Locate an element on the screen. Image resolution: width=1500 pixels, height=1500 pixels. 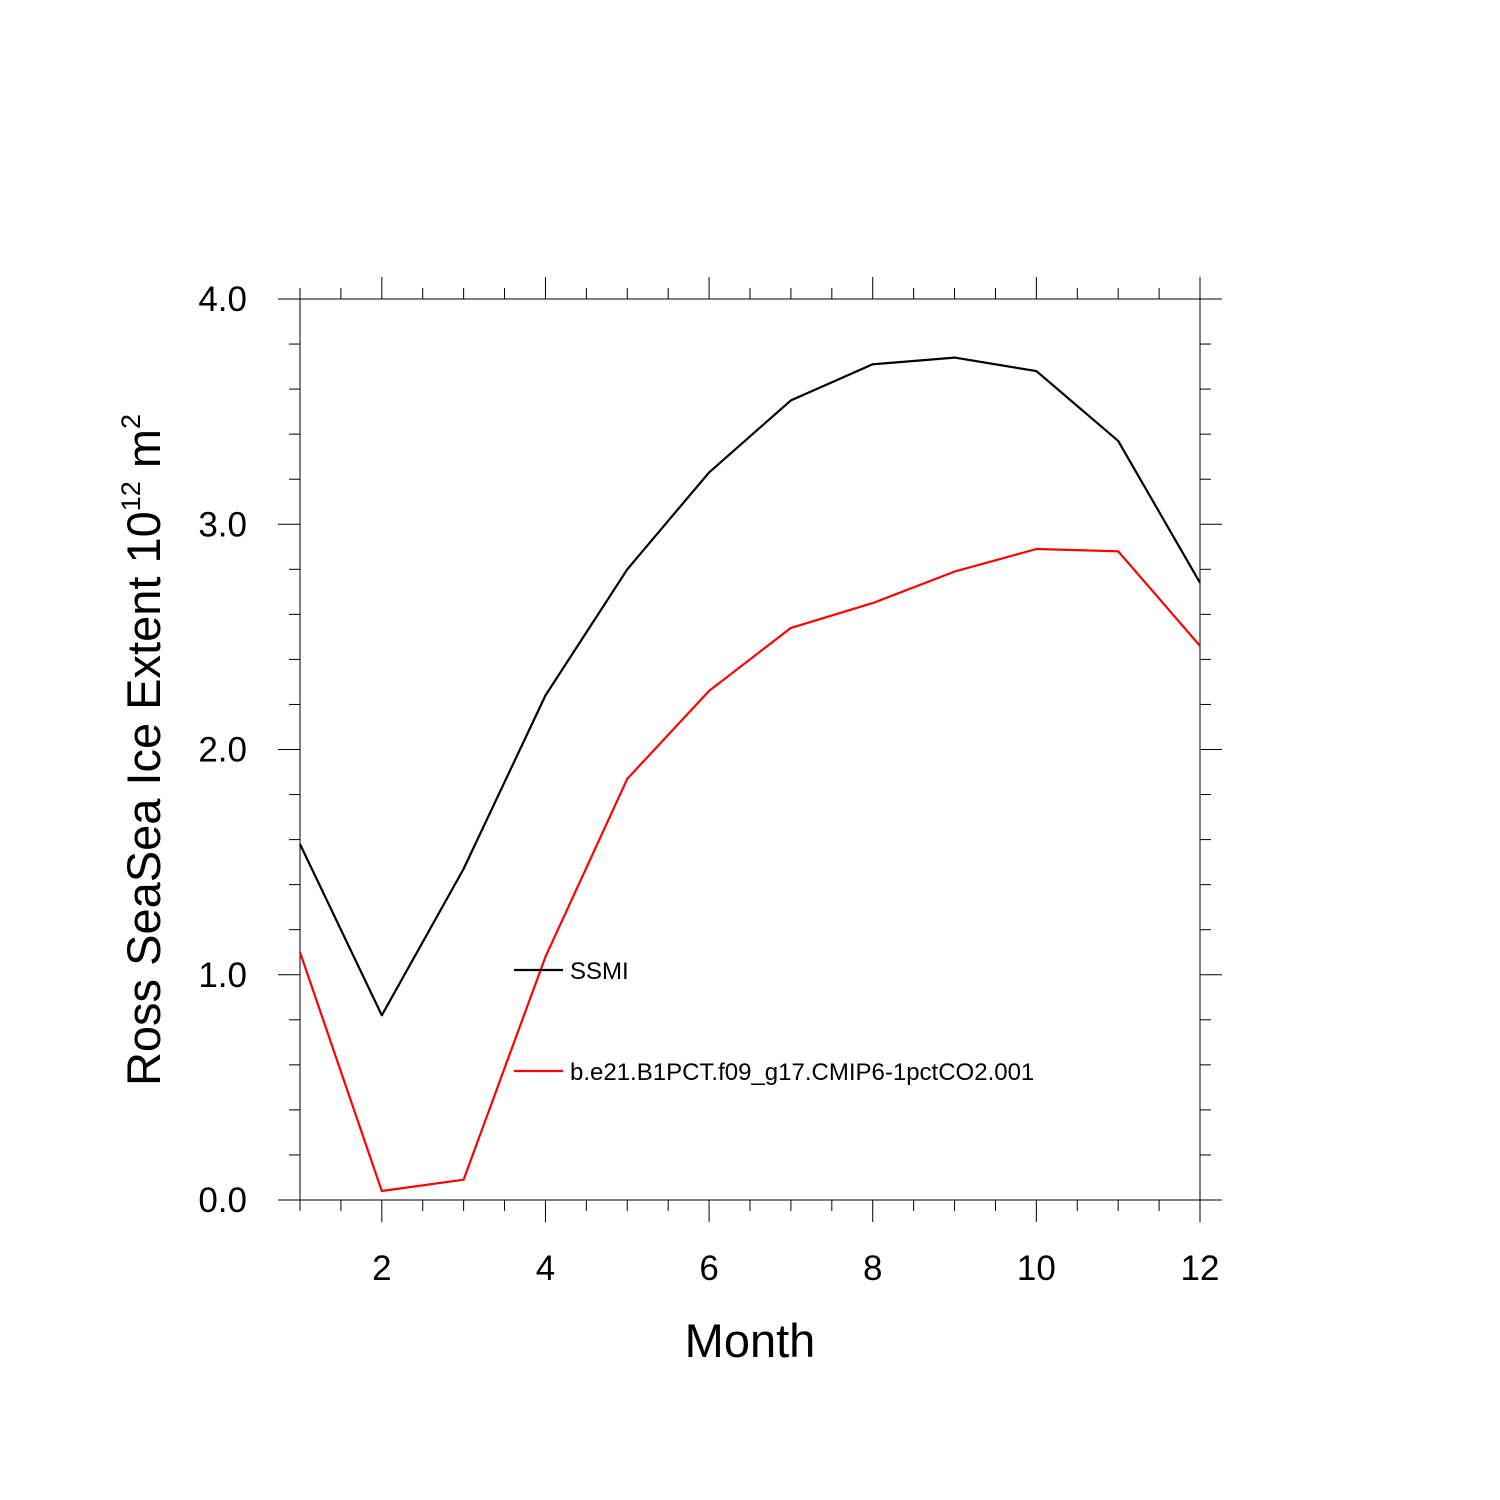
y-axis-title-main: Ross SeaSea Ice Extent 10 is located at coordinates (143, 798).